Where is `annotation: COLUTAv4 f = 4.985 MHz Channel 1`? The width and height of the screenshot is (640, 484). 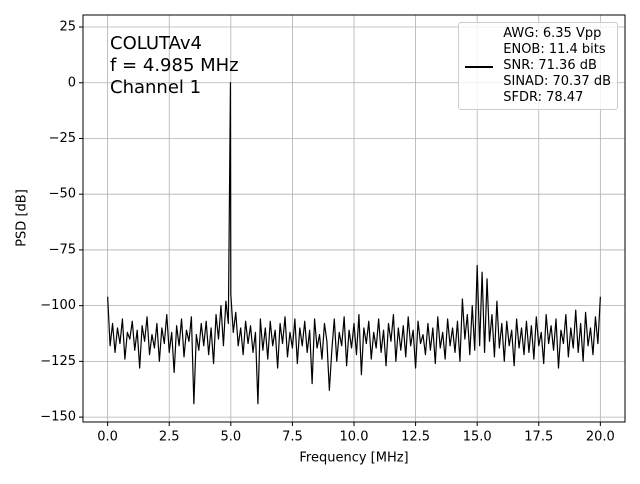
annotation: COLUTAv4 f = 4.985 MHz Channel 1 is located at coordinates (174, 66).